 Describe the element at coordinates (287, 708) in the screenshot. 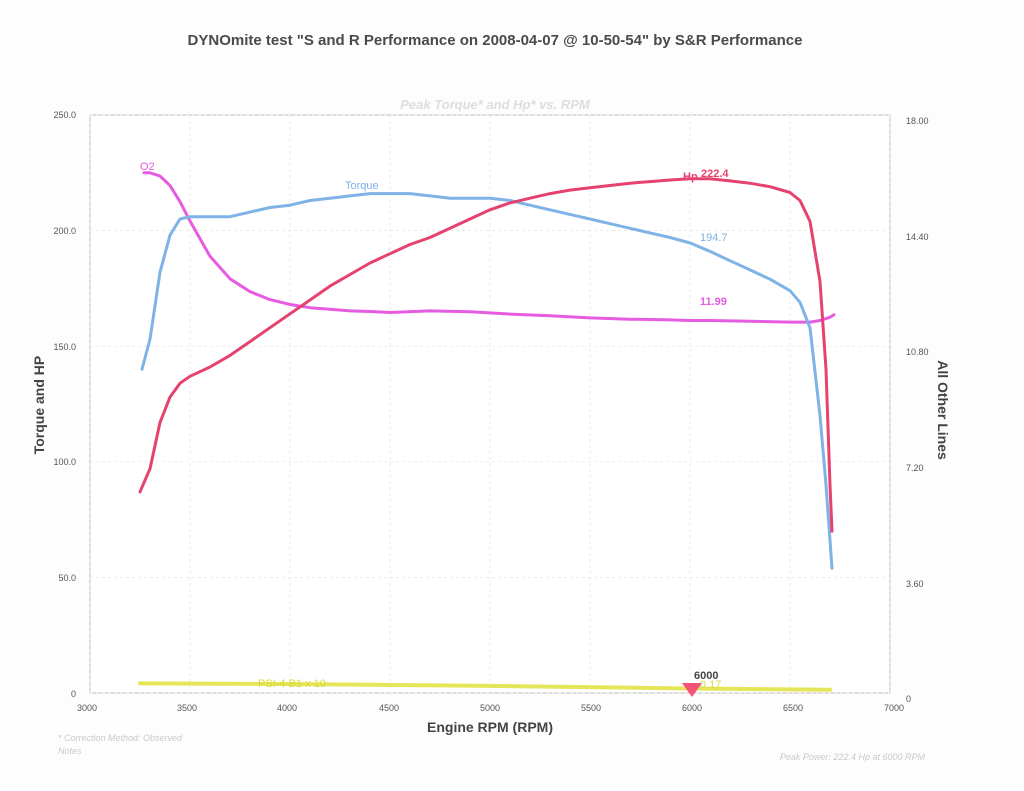

I see `x-tick-label: 4000` at that location.